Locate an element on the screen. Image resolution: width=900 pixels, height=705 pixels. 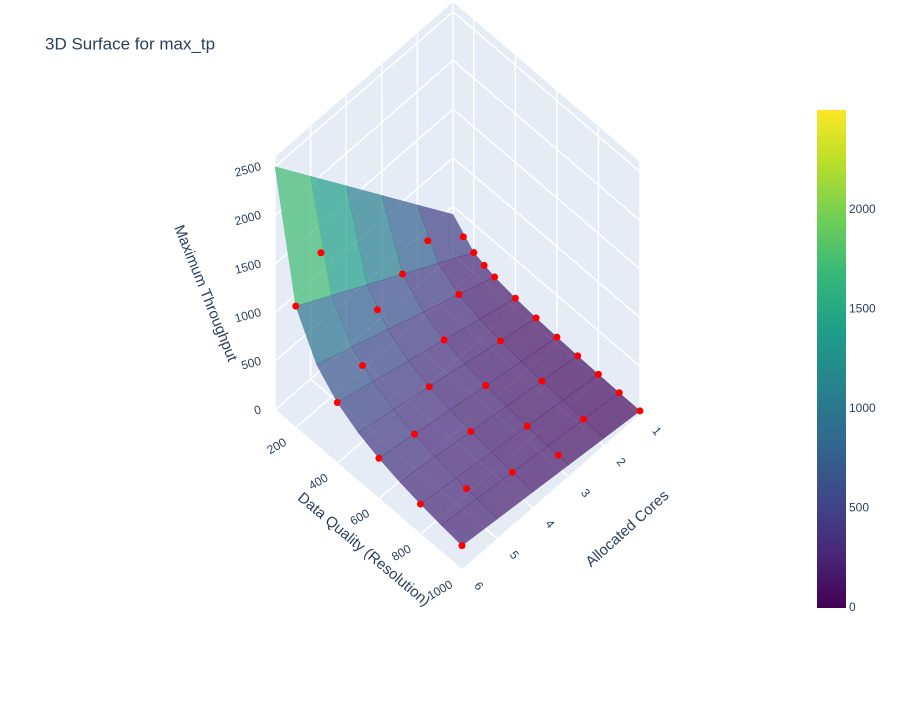
x-tick-label: 3 is located at coordinates (585, 493).